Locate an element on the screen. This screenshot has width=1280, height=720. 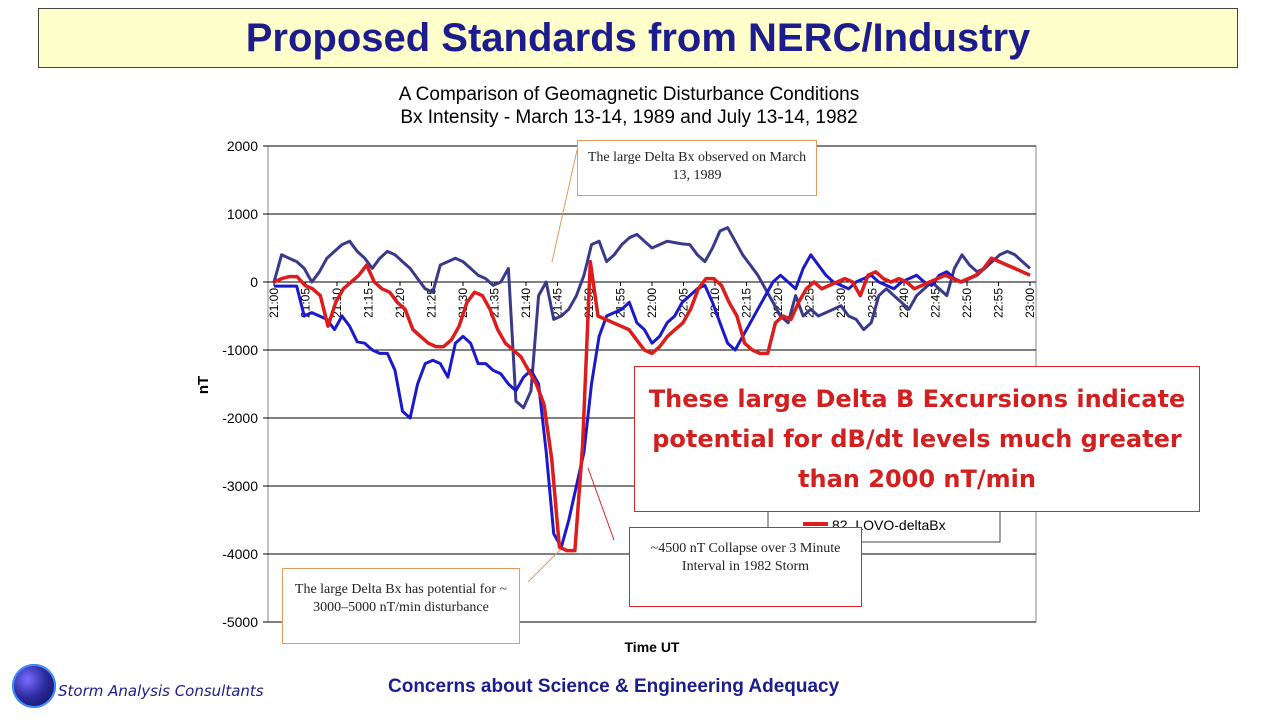
x-tick-label: 21:45 is located at coordinates (558, 303).